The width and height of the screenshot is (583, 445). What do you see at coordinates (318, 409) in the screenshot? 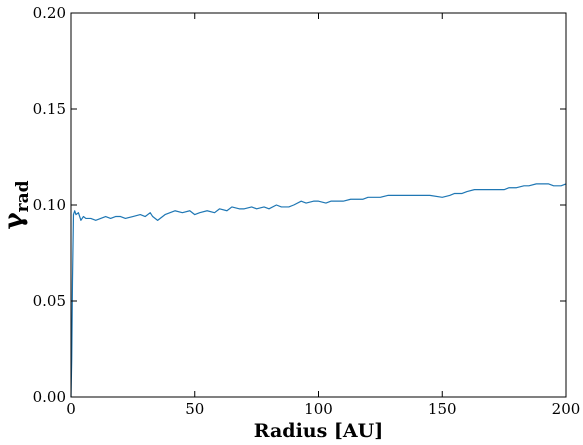
I see `x-tick-label: 100` at bounding box center [318, 409].